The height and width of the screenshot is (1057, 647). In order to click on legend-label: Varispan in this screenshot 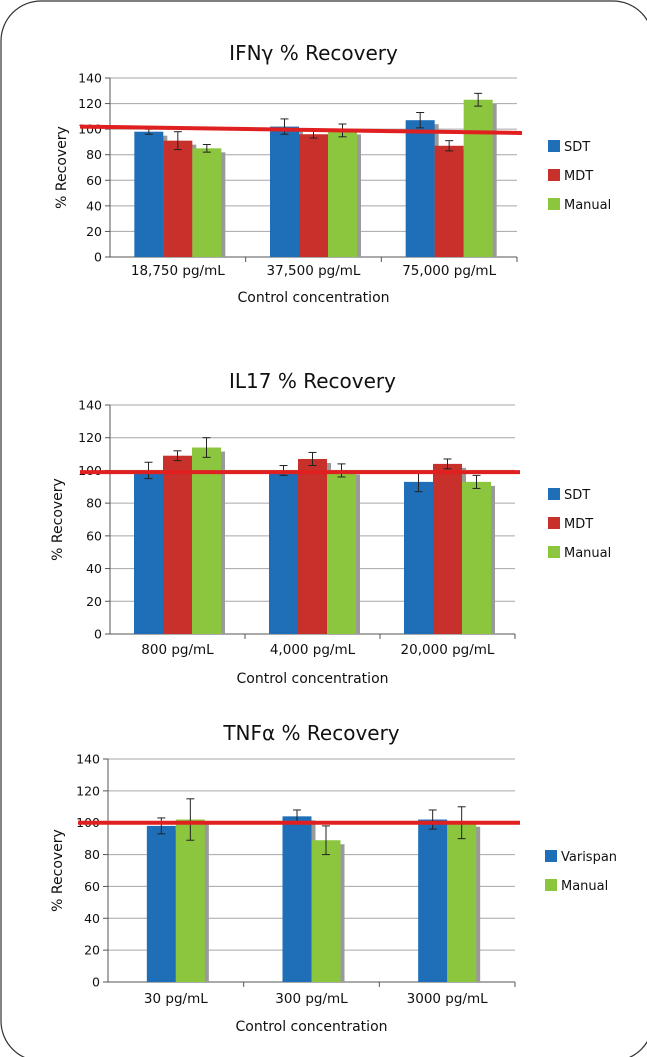, I will do `click(589, 857)`.